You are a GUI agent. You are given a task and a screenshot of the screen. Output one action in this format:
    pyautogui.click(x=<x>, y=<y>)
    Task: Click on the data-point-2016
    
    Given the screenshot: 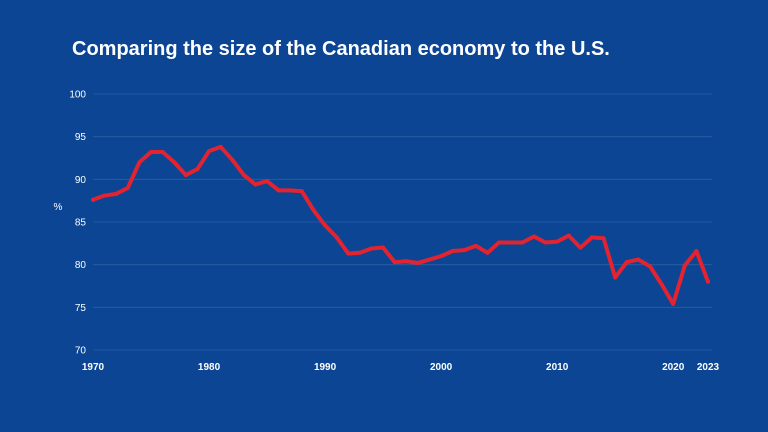 What is the action you would take?
    pyautogui.click(x=626, y=262)
    